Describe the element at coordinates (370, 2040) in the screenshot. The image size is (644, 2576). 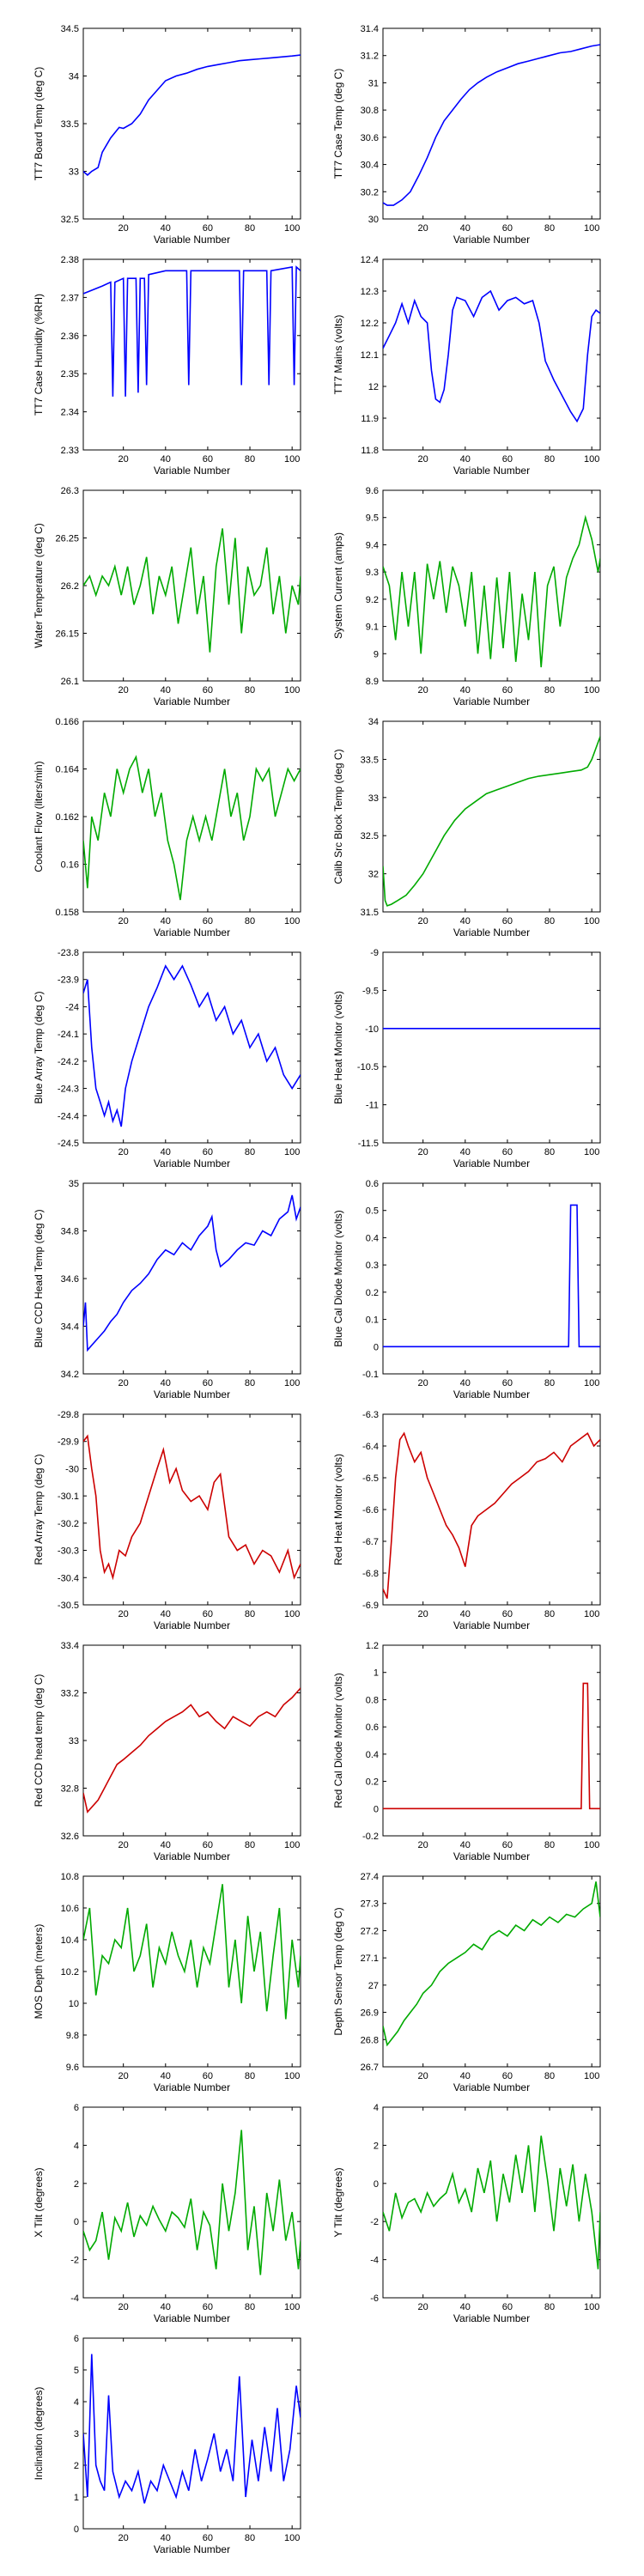
I see `y-tick-label: 26.8` at that location.